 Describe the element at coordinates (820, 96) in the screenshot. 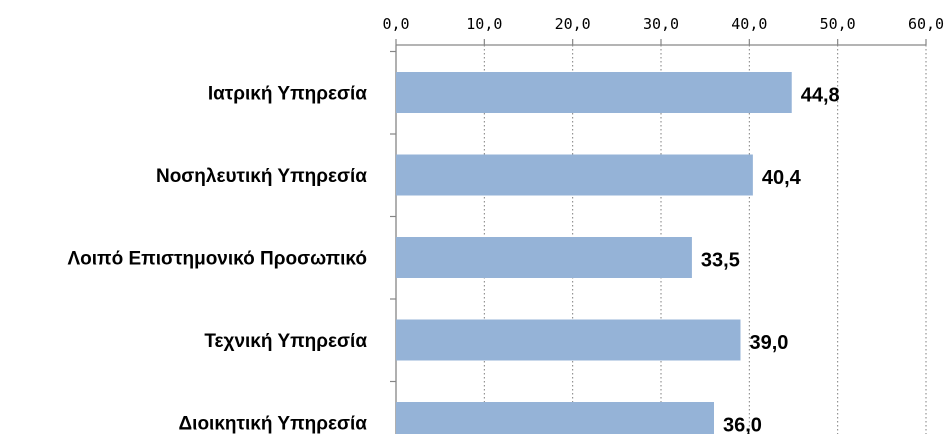

I see `data-label: 44,8` at that location.